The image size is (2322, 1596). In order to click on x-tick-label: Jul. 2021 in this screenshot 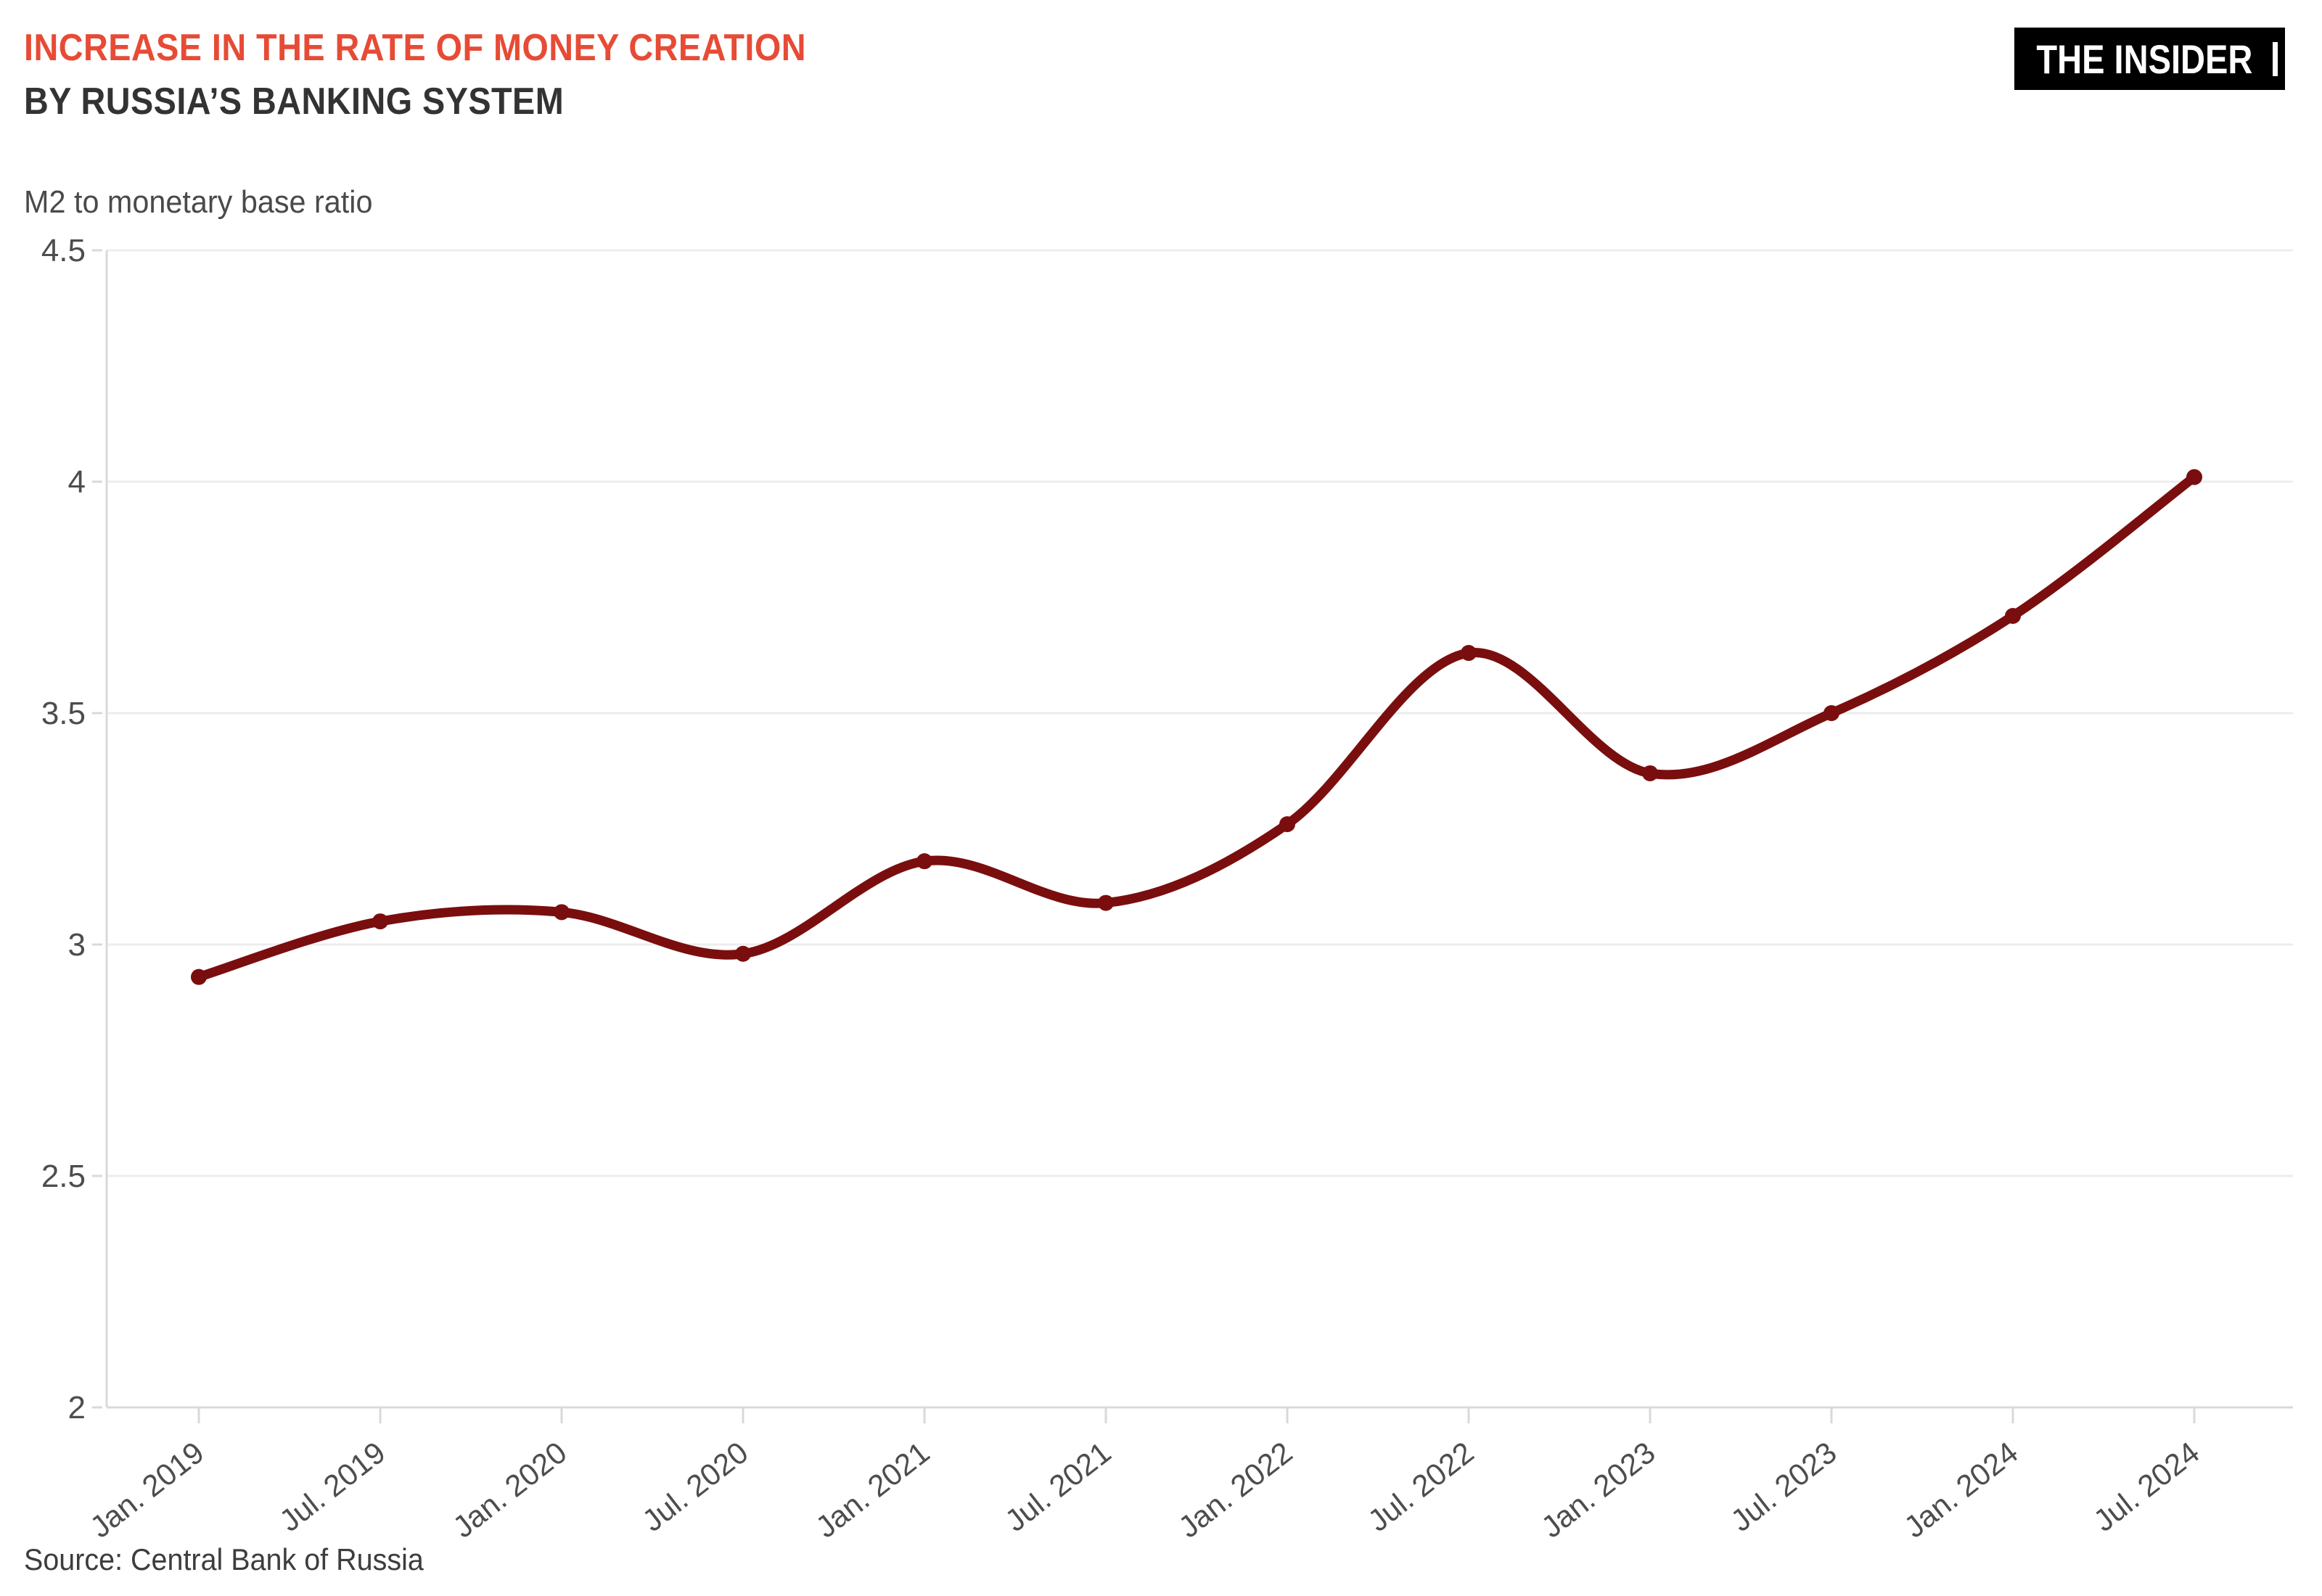, I will do `click(1057, 1486)`.